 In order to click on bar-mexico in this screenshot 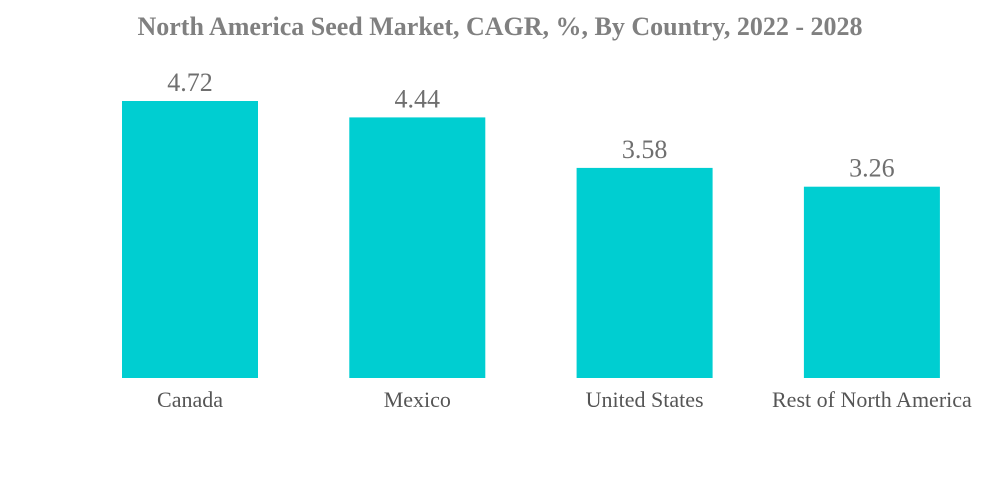, I will do `click(417, 248)`.